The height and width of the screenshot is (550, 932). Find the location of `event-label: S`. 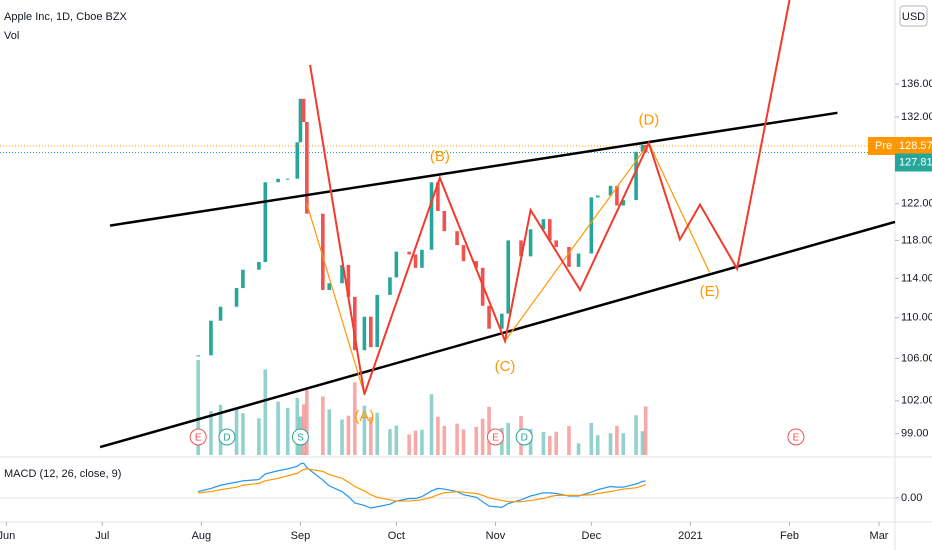

event-label: S is located at coordinates (300, 438).